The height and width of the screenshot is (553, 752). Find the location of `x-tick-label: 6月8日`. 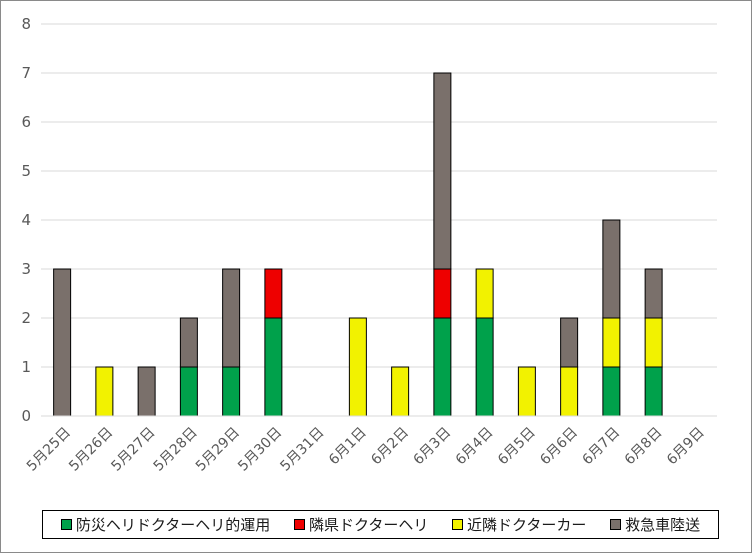

x-tick-label: 6月8日 is located at coordinates (644, 447).